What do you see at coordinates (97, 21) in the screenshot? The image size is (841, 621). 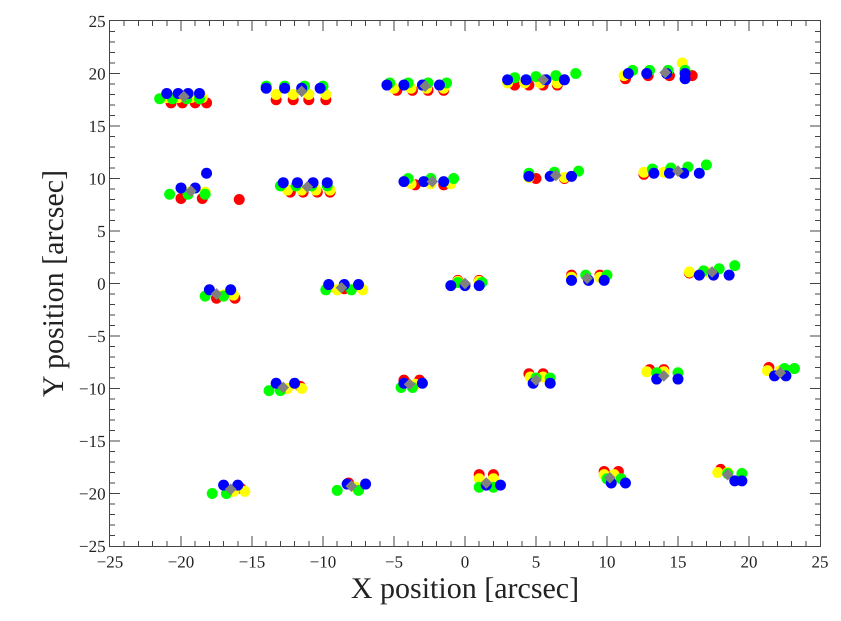 I see `y-tick-label: 25` at bounding box center [97, 21].